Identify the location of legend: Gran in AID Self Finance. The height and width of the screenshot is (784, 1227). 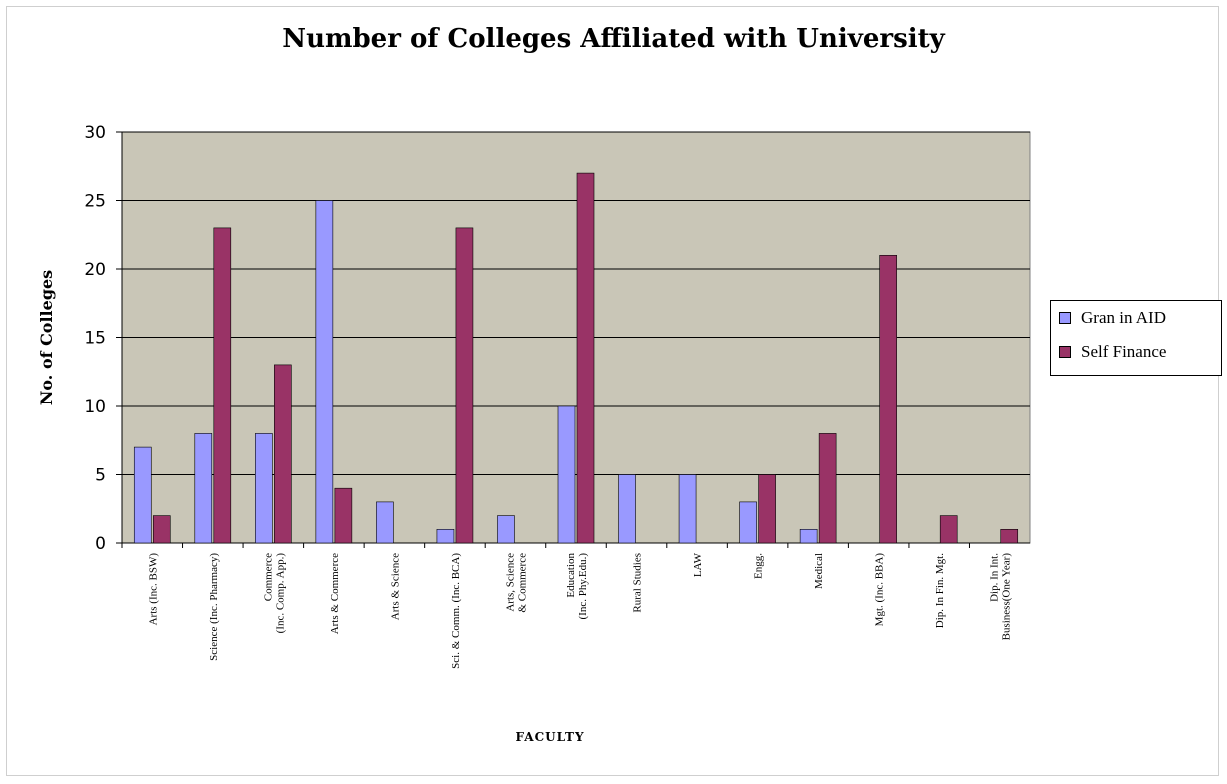
(1136, 338).